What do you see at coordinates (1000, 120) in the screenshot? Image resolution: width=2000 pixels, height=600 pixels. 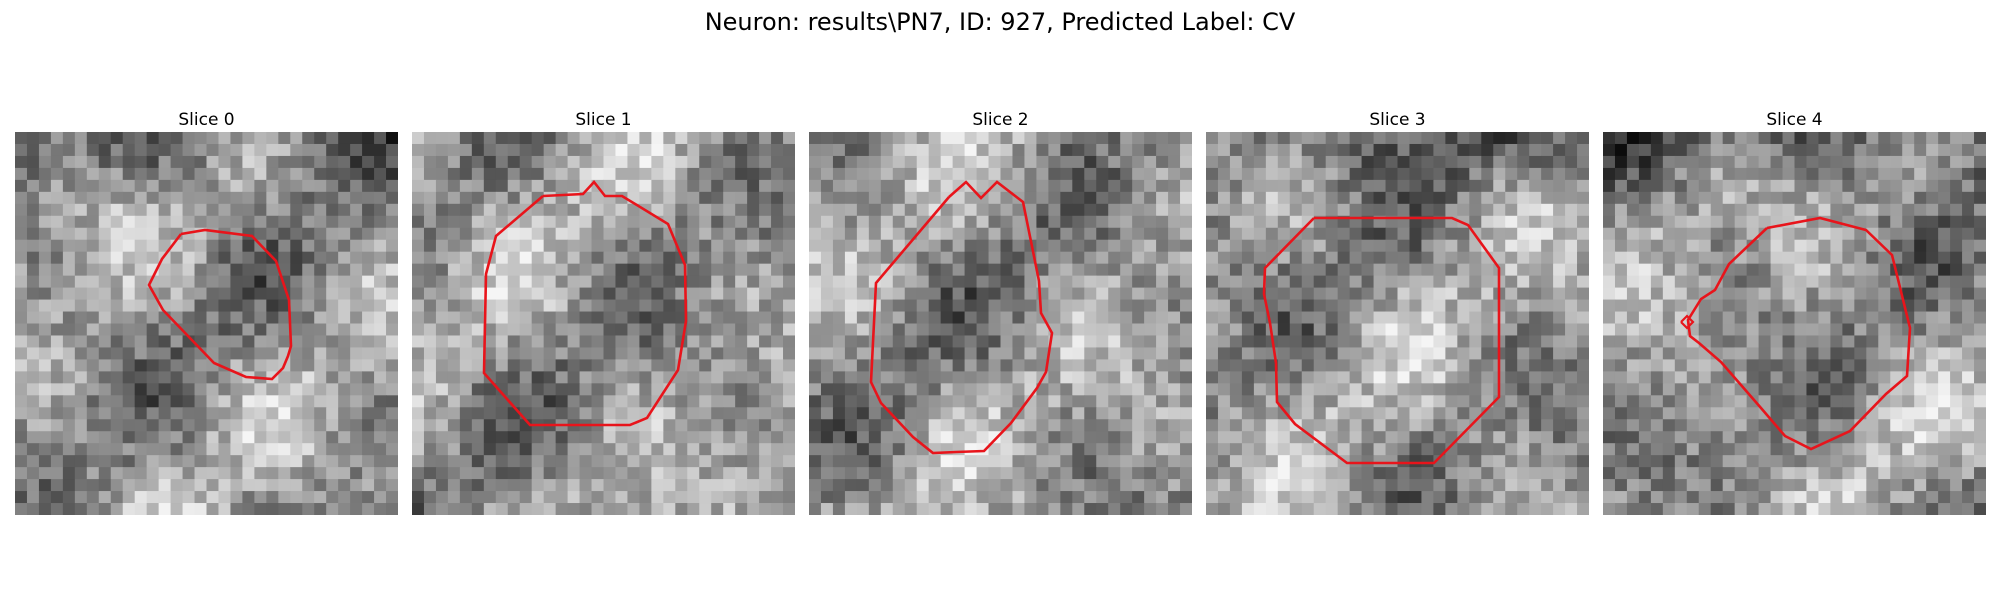 I see `slice-title: Slice 2` at bounding box center [1000, 120].